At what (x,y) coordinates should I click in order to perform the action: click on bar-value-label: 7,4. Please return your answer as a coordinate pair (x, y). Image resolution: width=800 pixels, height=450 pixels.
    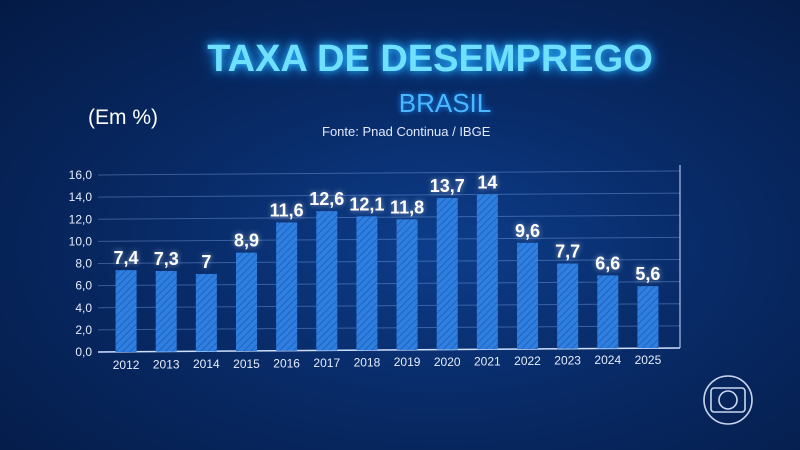
    Looking at the image, I should click on (126, 258).